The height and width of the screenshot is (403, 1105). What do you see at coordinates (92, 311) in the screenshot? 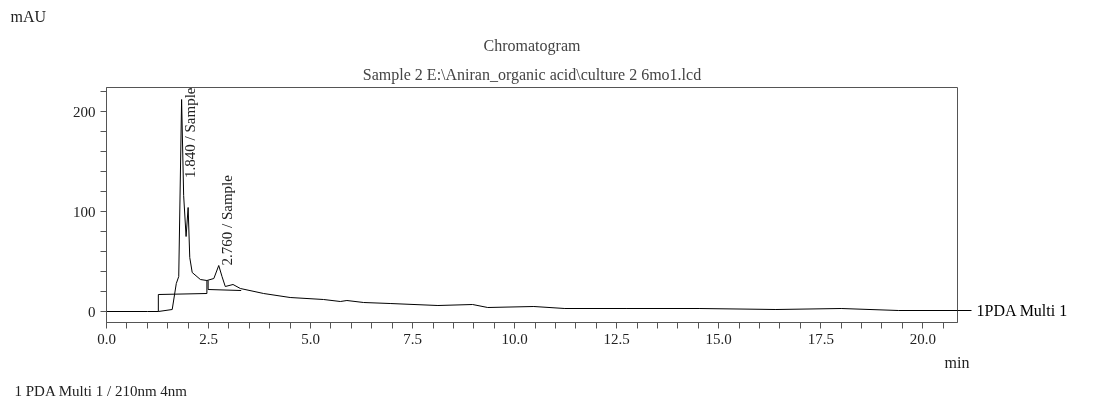
I see `y-tick-label: 0` at bounding box center [92, 311].